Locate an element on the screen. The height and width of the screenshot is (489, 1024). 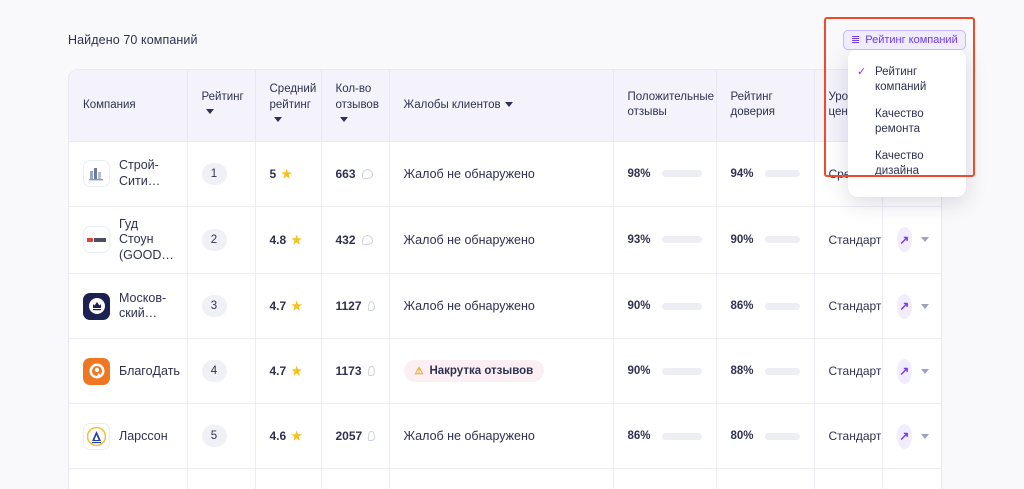
blagodat-logo is located at coordinates (96, 371).